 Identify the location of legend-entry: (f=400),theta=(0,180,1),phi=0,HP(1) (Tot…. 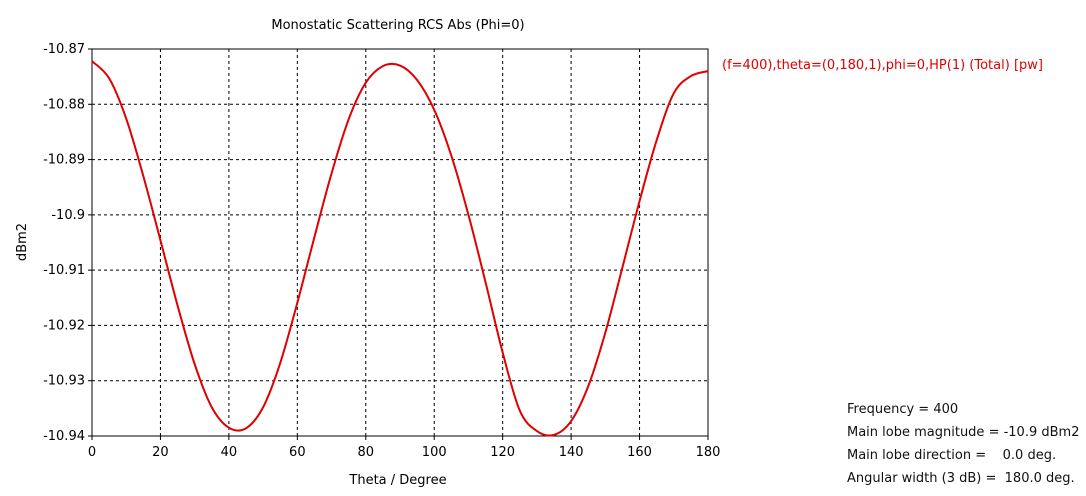
(882, 65).